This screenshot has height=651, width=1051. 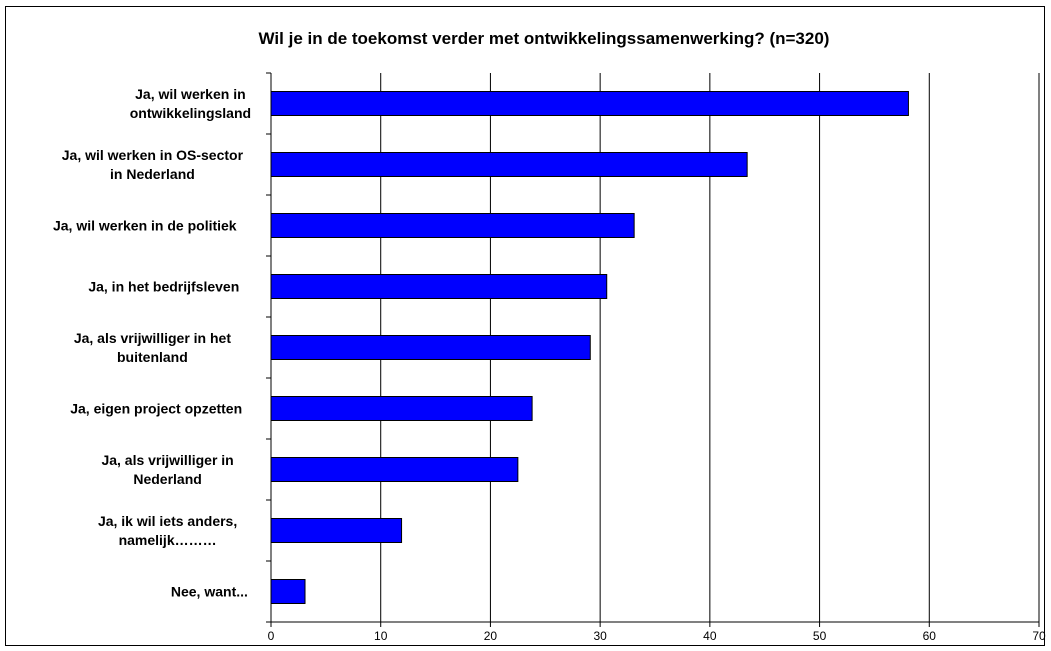 What do you see at coordinates (930, 636) in the screenshot?
I see `x-tick-label: 60` at bounding box center [930, 636].